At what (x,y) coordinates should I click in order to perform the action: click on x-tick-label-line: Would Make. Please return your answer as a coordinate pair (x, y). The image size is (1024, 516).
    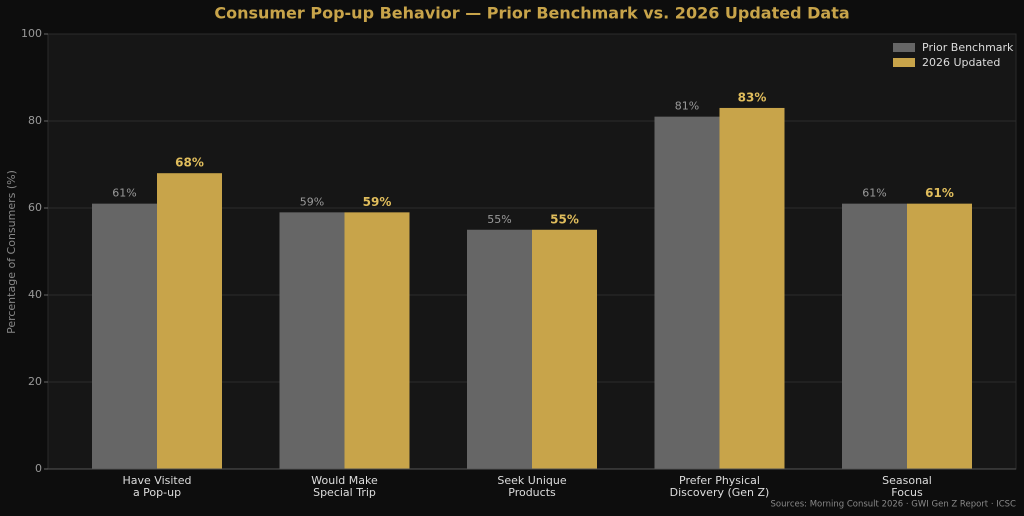
    Looking at the image, I should click on (344, 480).